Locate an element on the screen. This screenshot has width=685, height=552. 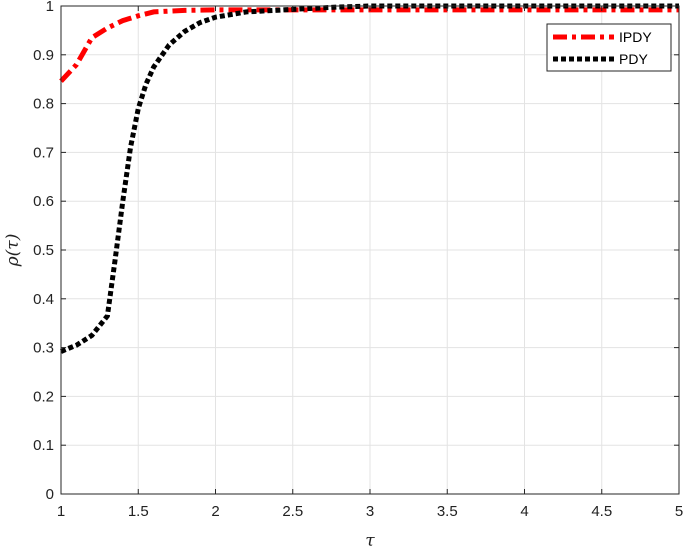
y-tick-label: 0.8 is located at coordinates (43, 104).